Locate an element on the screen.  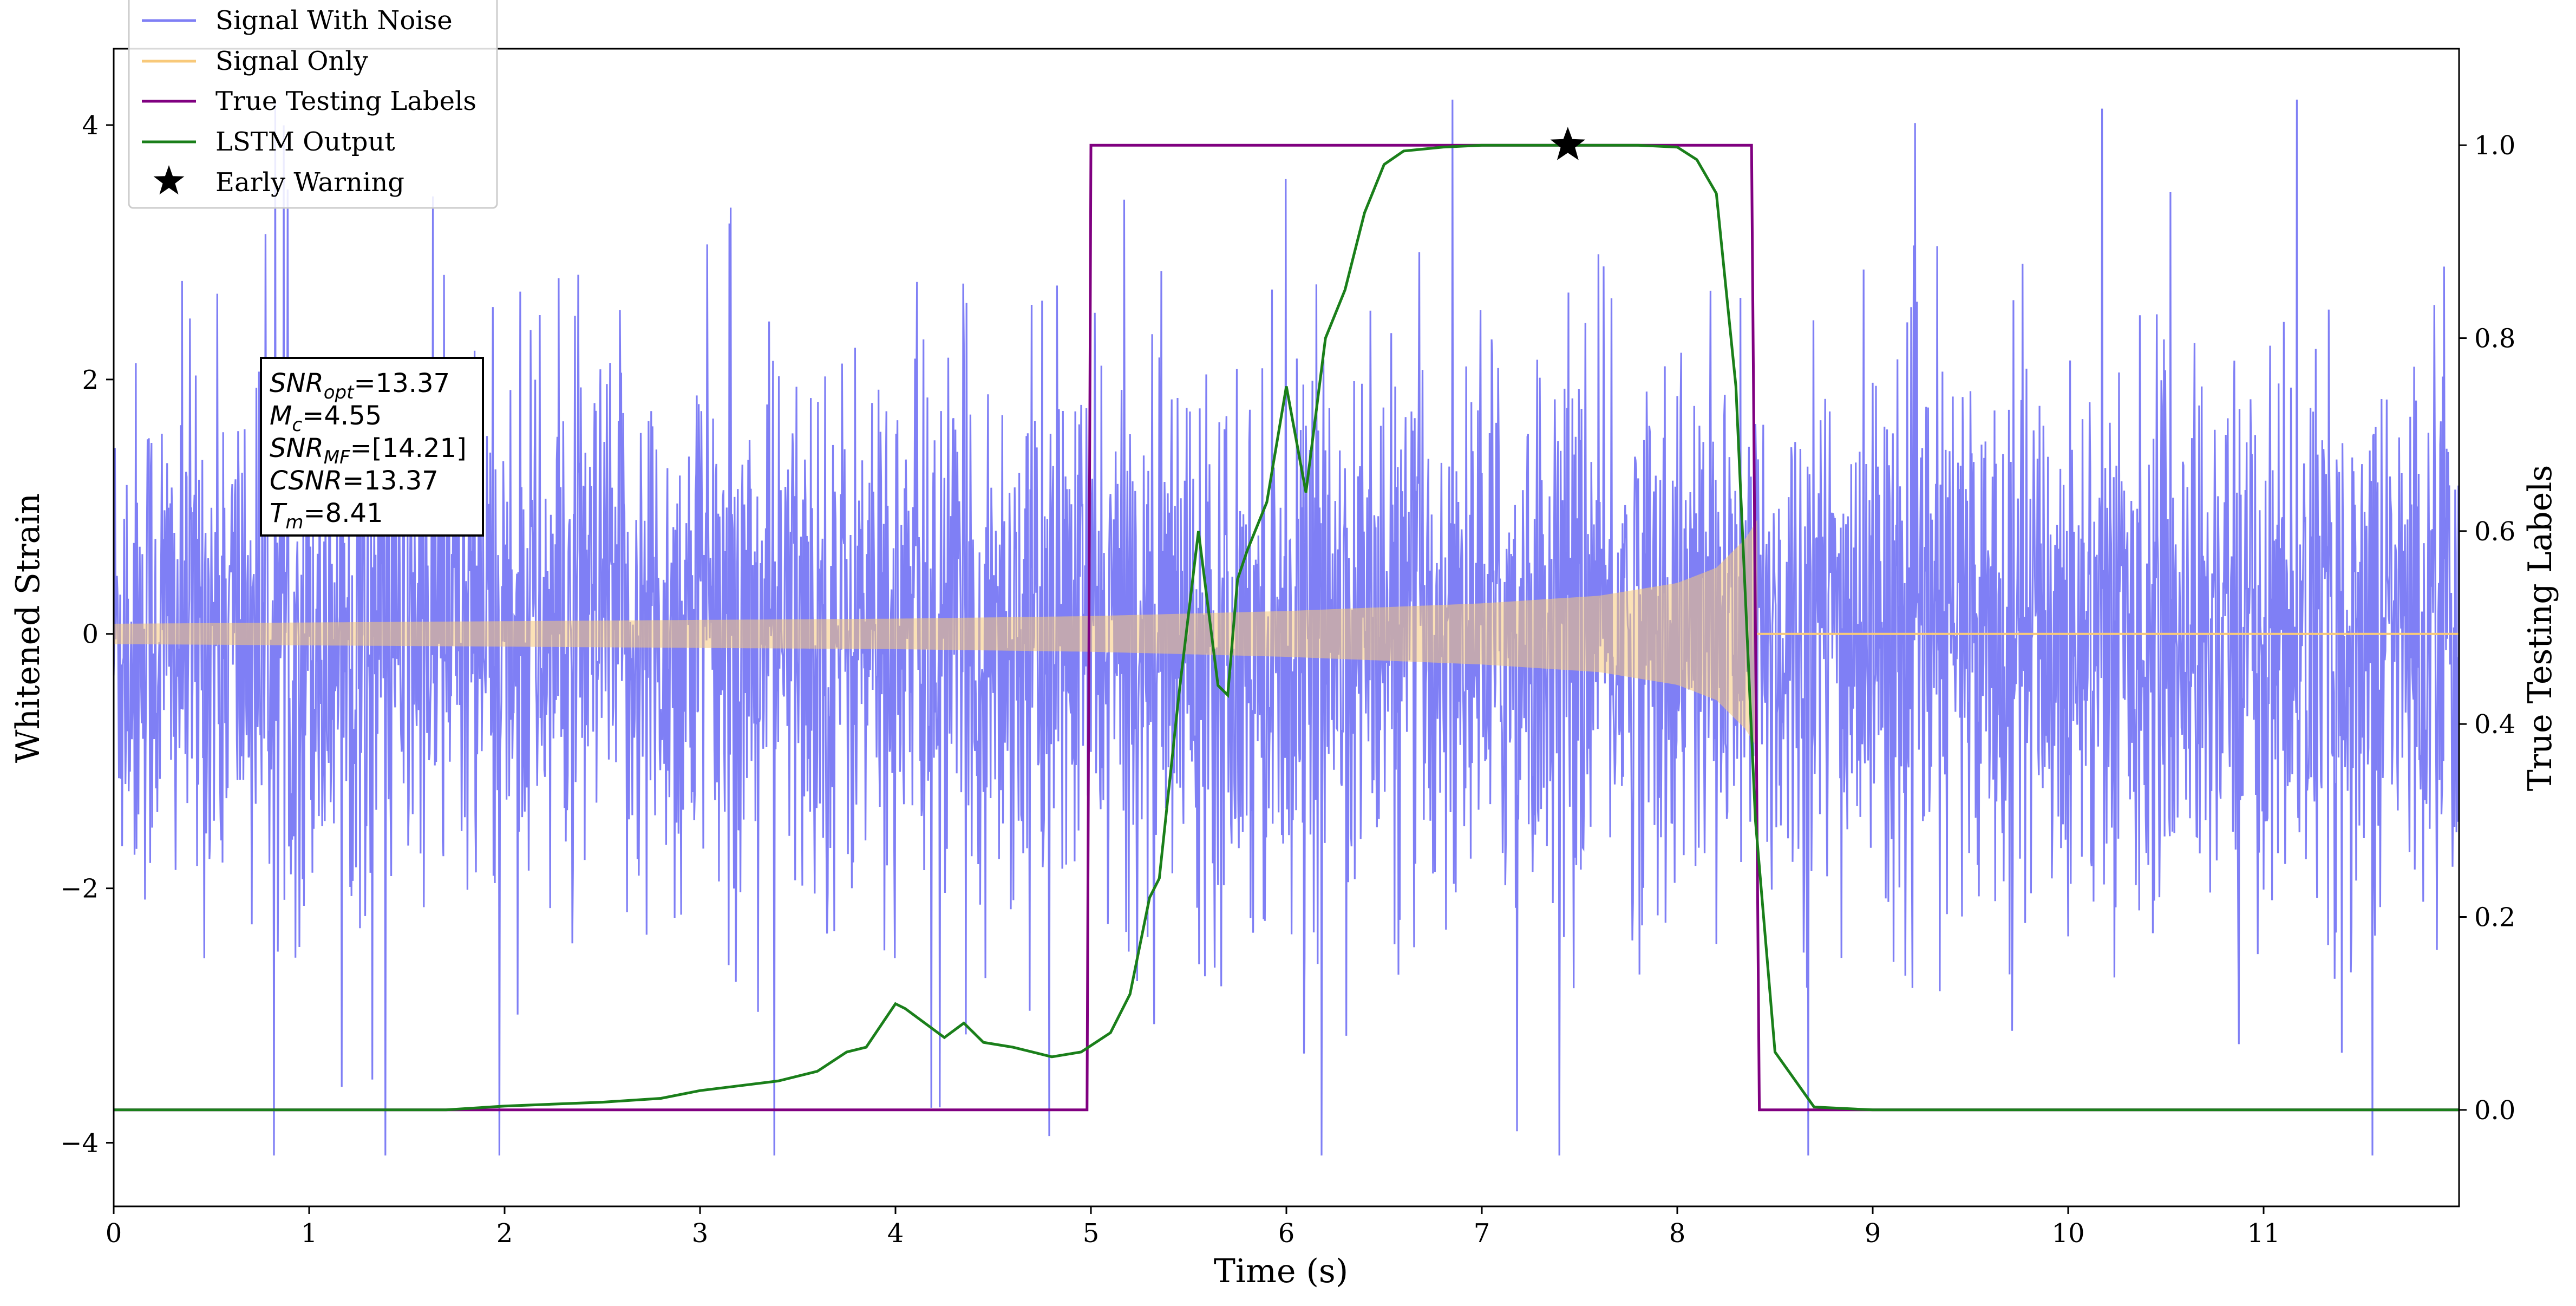
annotation-line-tm: Tm=8.41 is located at coordinates (326, 515).